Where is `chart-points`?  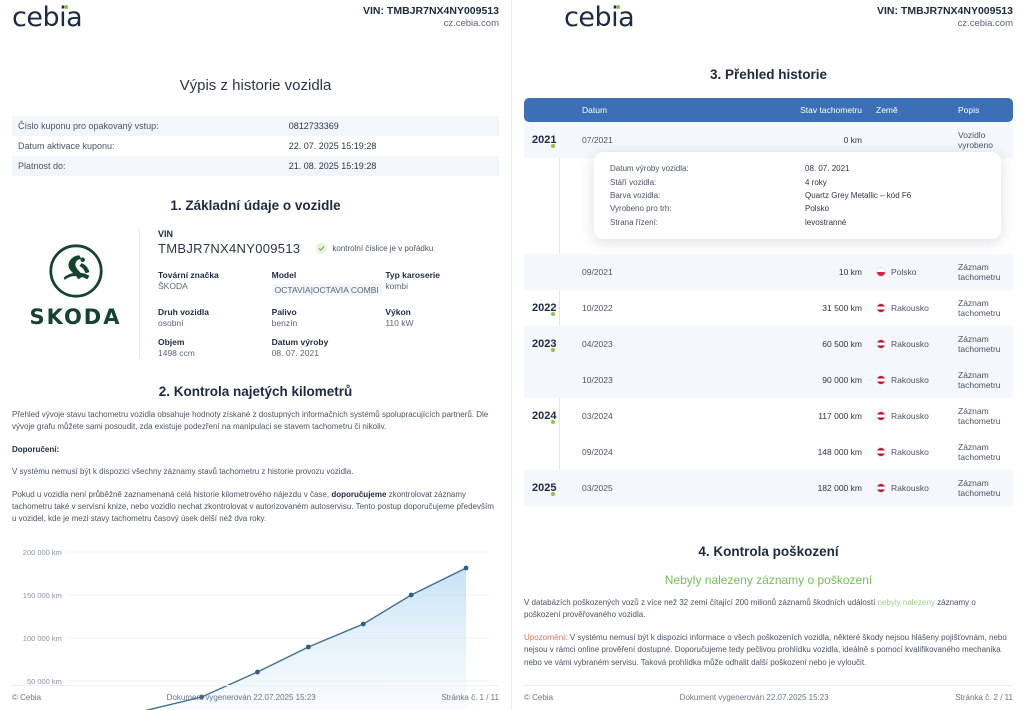
chart-points is located at coordinates (334, 632).